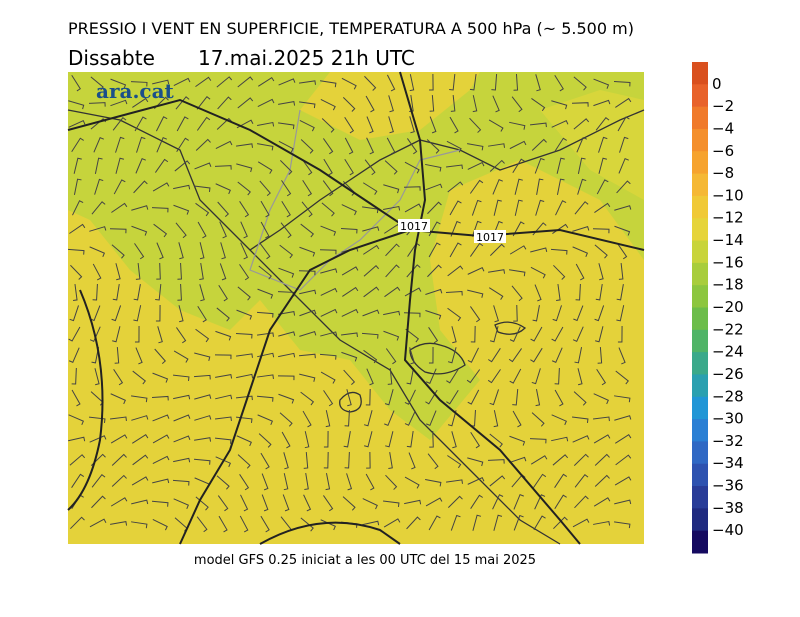 Image resolution: width=800 pixels, height=617 pixels. What do you see at coordinates (728, 396) in the screenshot?
I see `colorbar-label: −28` at bounding box center [728, 396].